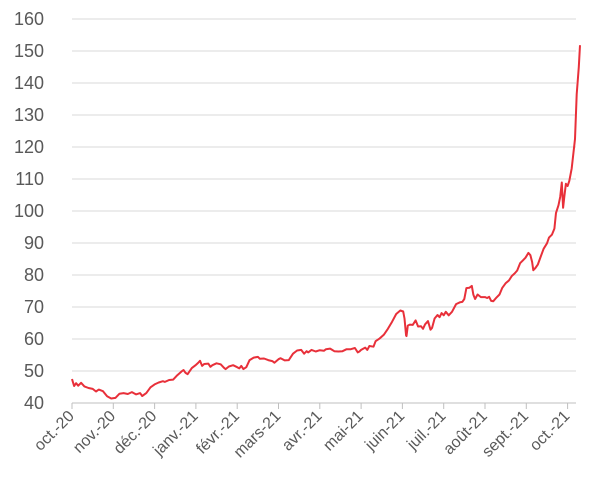  I want to click on x-tick-label: avr.-21, so click(302, 431).